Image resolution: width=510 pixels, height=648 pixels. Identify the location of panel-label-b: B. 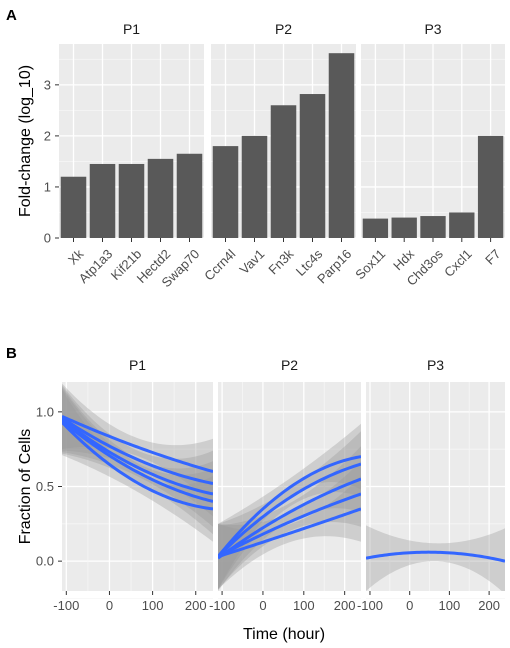
(11, 353).